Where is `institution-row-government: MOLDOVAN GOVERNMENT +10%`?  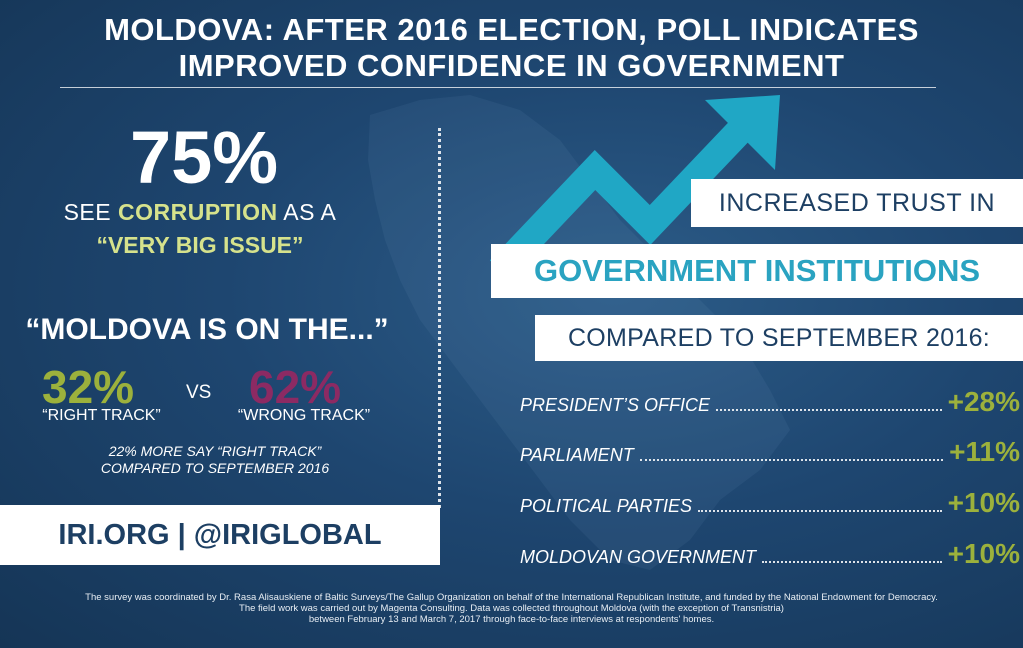 institution-row-government: MOLDOVAN GOVERNMENT +10% is located at coordinates (770, 555).